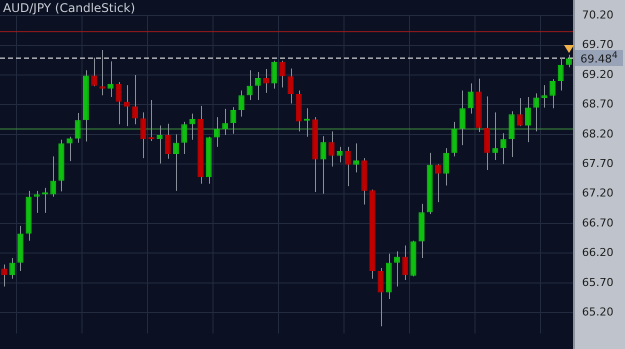 This screenshot has height=349, width=625. I want to click on y-tick-label: 69.20, so click(598, 74).